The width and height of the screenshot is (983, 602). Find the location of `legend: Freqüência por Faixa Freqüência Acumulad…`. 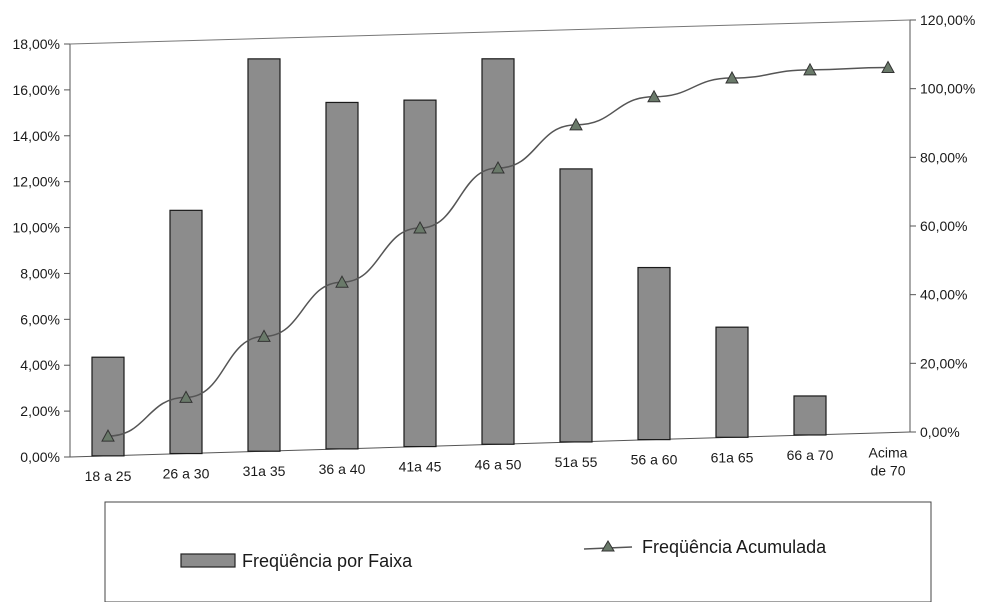

legend: Freqüência por Faixa Freqüência Acumulad… is located at coordinates (518, 551).